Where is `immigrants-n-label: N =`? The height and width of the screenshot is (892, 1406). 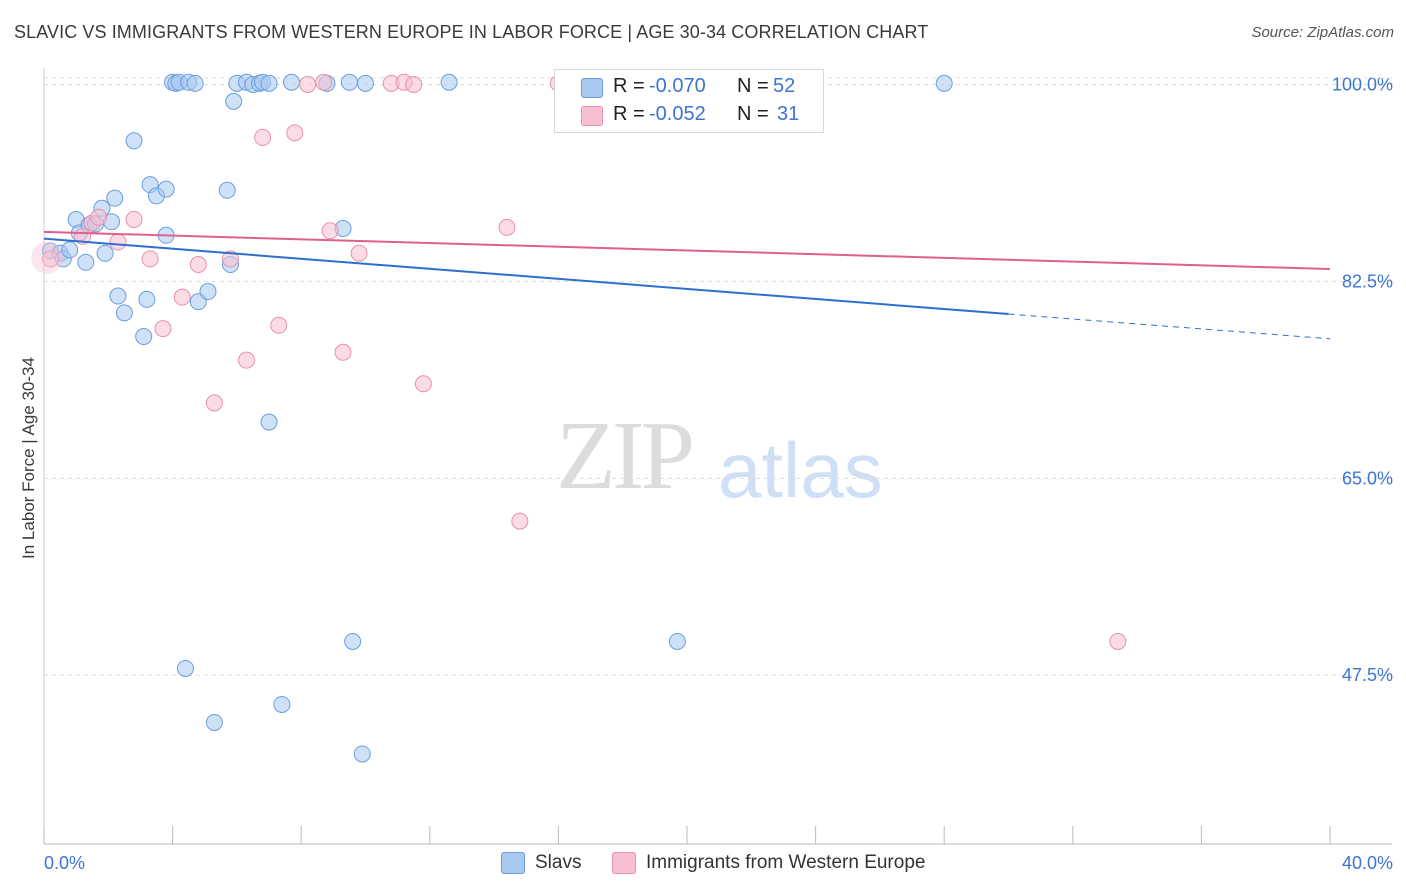
immigrants-n-label: N = is located at coordinates (753, 114).